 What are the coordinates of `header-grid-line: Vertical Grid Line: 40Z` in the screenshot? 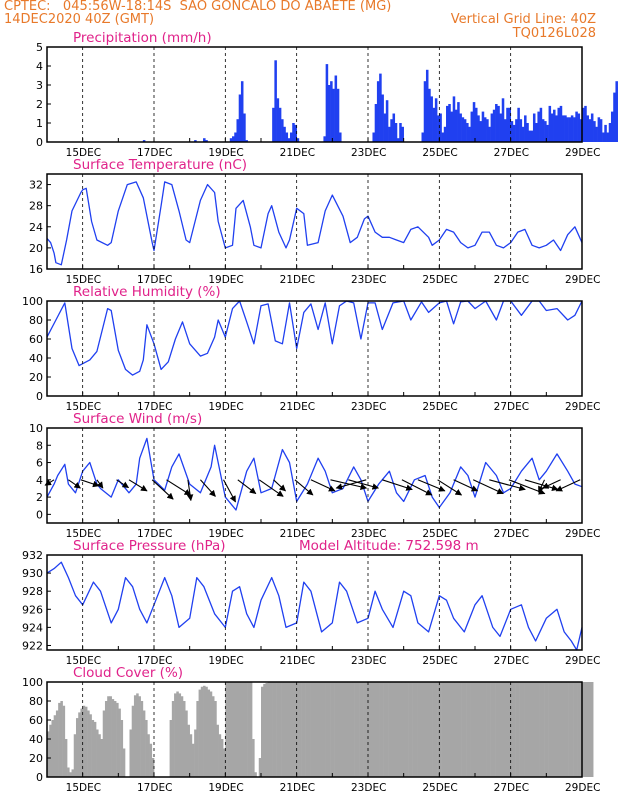 It's located at (523, 19).